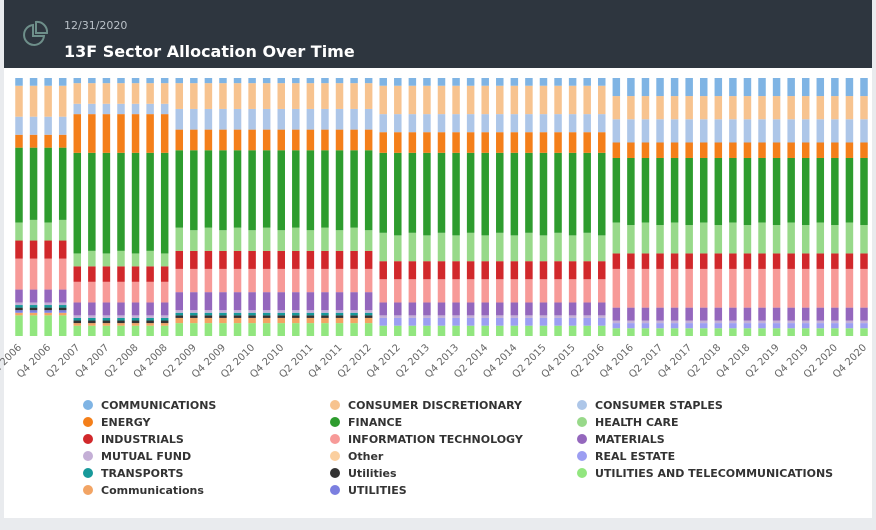 The image size is (876, 530). Describe the element at coordinates (659, 405) in the screenshot. I see `legend-label: CONSUMER STAPLES` at that location.